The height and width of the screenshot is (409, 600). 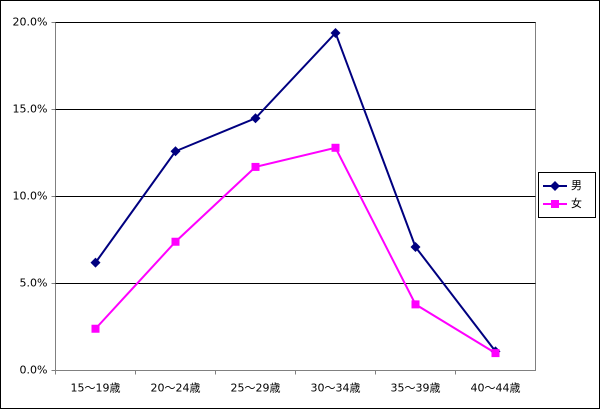 I want to click on y-tick-label: 10.0%, so click(x=30, y=196).